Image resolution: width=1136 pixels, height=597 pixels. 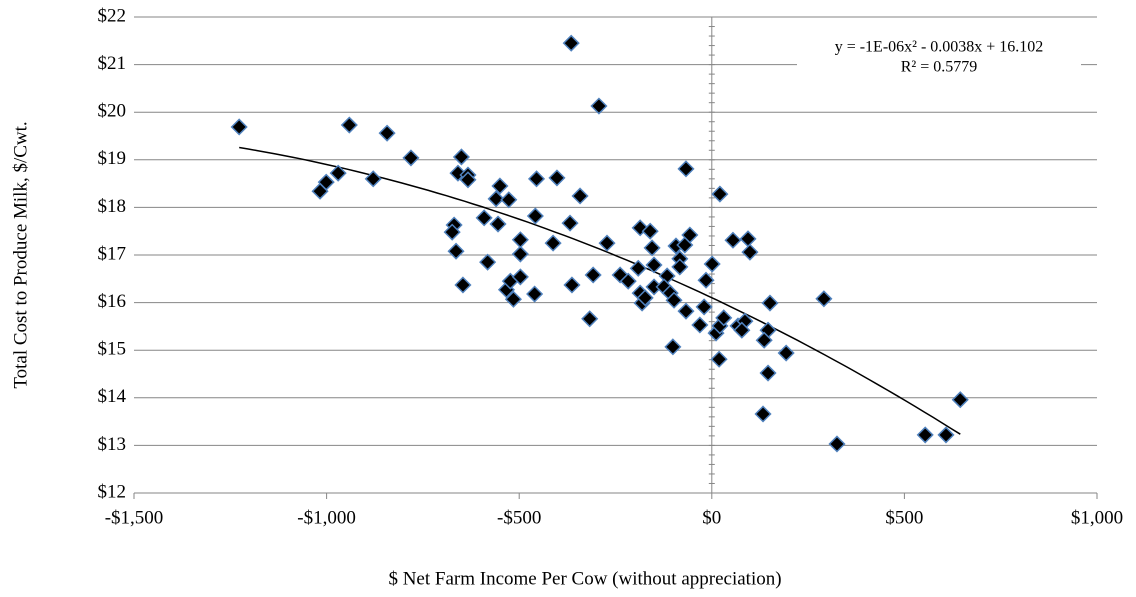 What do you see at coordinates (939, 58) in the screenshot?
I see `equation-box` at bounding box center [939, 58].